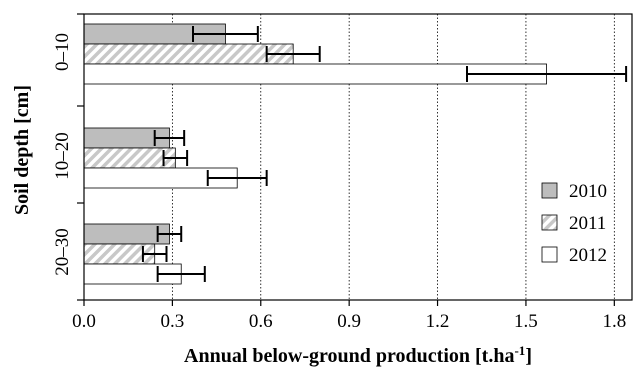 The height and width of the screenshot is (373, 641). I want to click on legend-label-2012: 2012, so click(588, 255).